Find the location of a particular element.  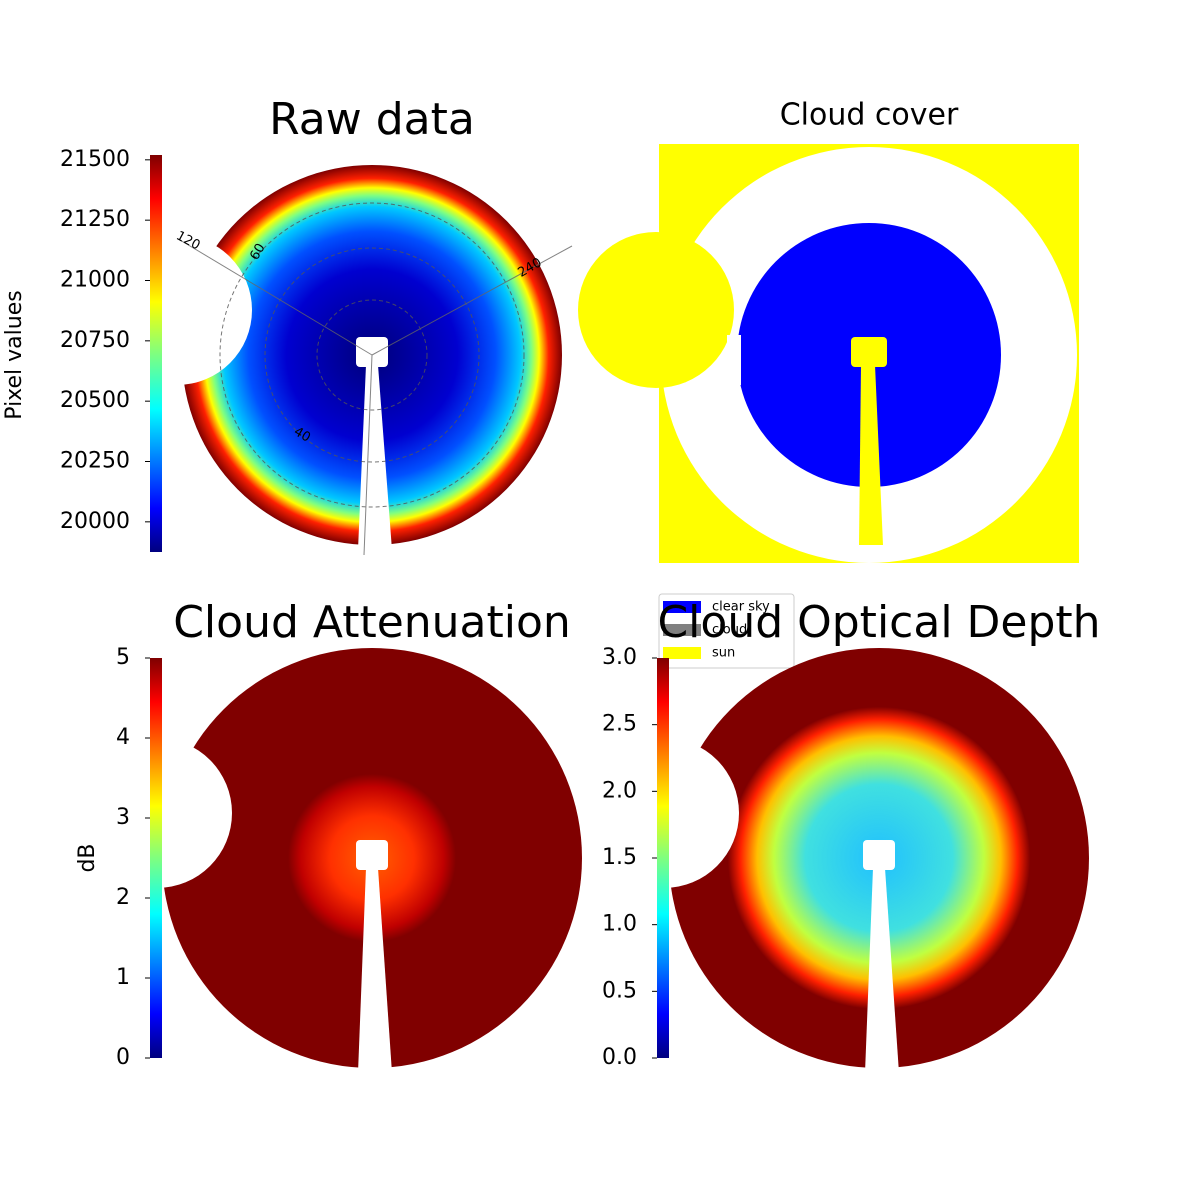

colorbar-tick-label: 3.0 is located at coordinates (619, 657).